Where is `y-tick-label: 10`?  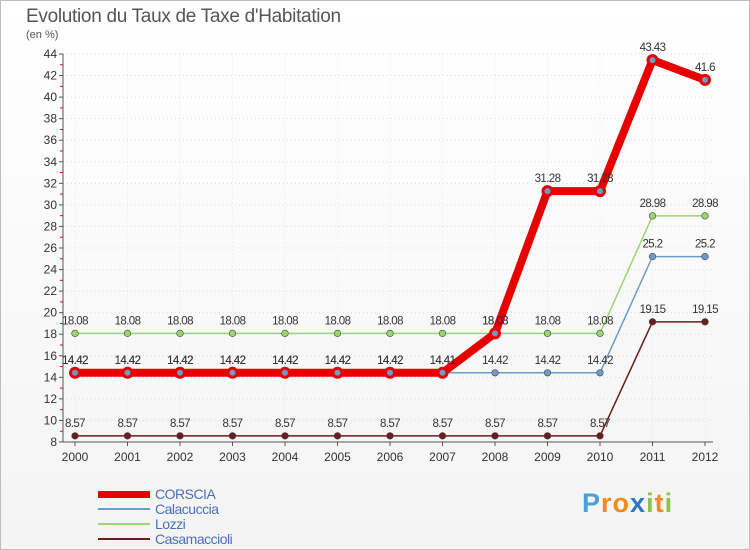 y-tick-label: 10 is located at coordinates (51, 420).